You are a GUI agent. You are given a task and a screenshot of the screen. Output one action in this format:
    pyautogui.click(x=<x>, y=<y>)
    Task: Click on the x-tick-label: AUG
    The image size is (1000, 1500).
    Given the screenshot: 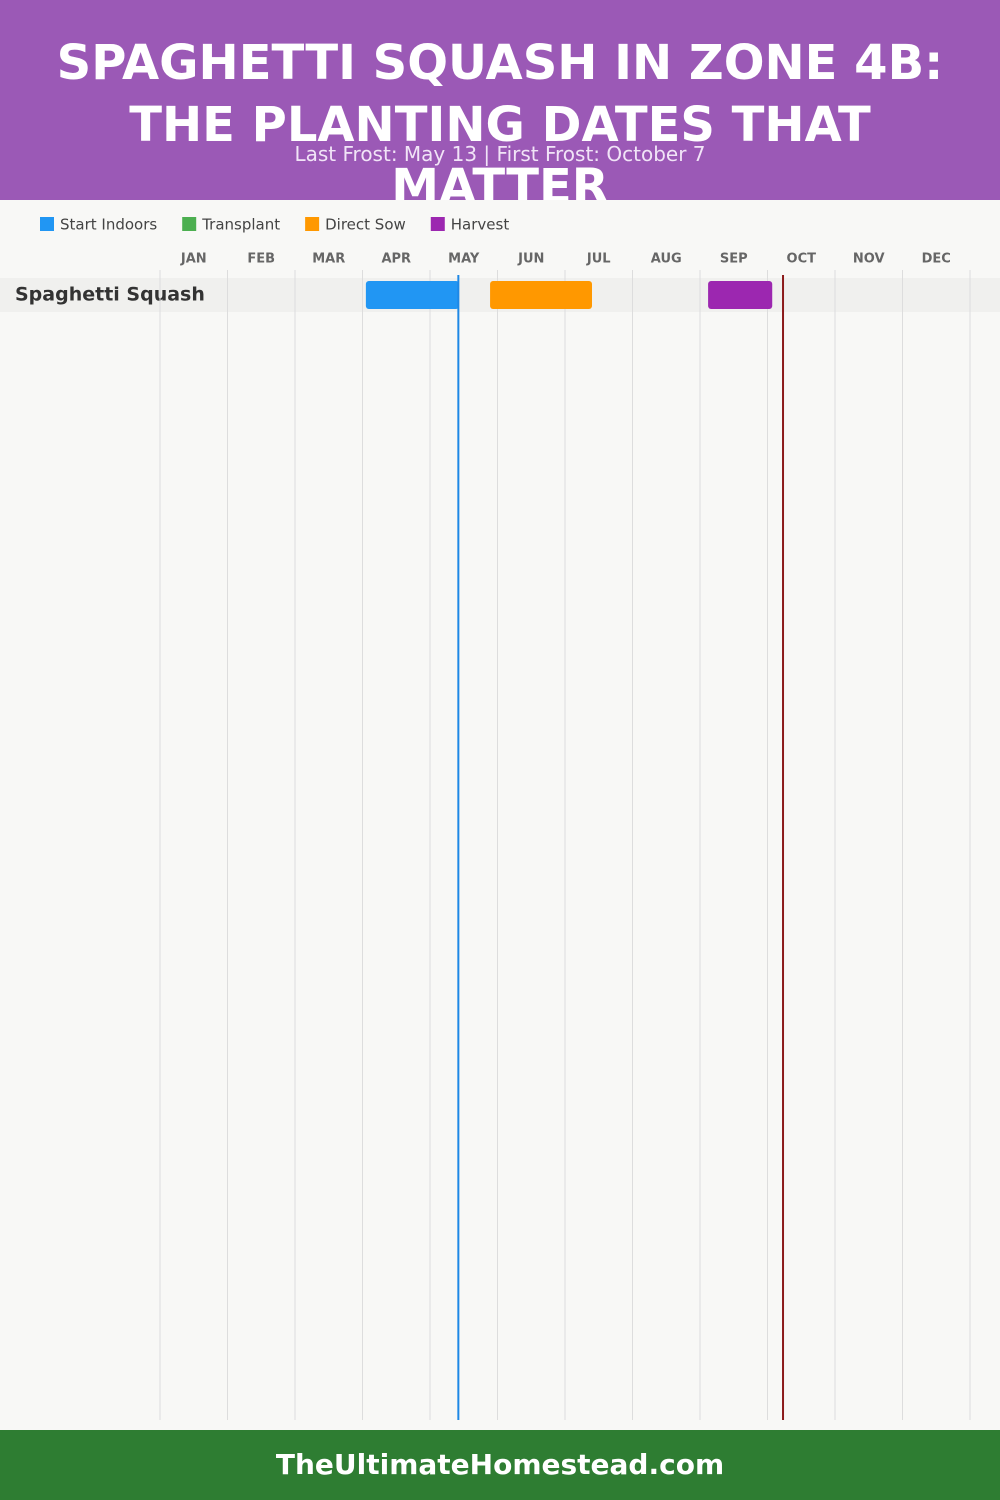 What is the action you would take?
    pyautogui.click(x=666, y=259)
    